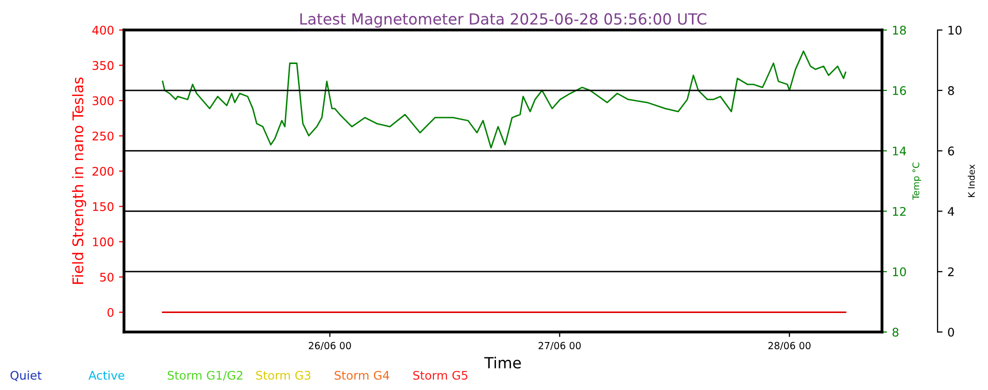 Image resolution: width=988 pixels, height=390 pixels. I want to click on y-tick-label: 0, so click(111, 312).